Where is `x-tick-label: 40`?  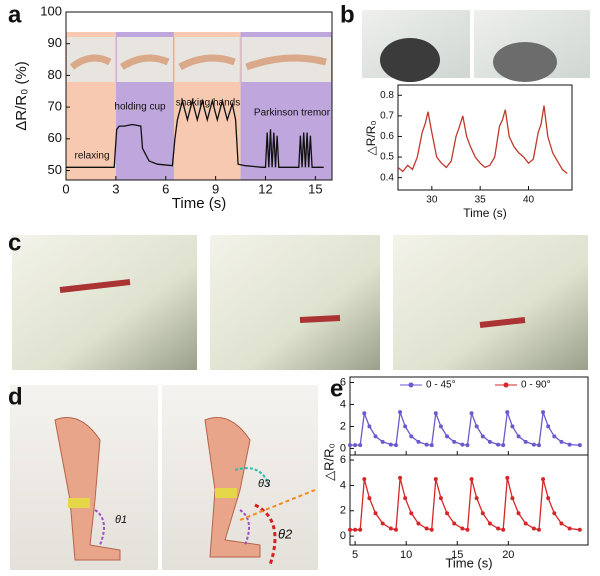 x-tick-label: 40 is located at coordinates (529, 200).